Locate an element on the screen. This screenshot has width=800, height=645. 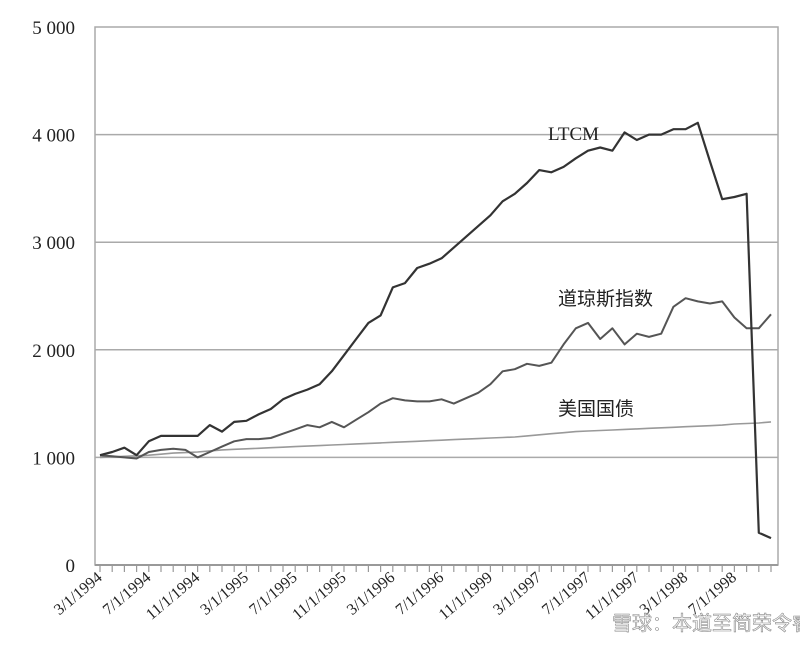
series-label-dow: 道琼斯指数 is located at coordinates (605, 299).